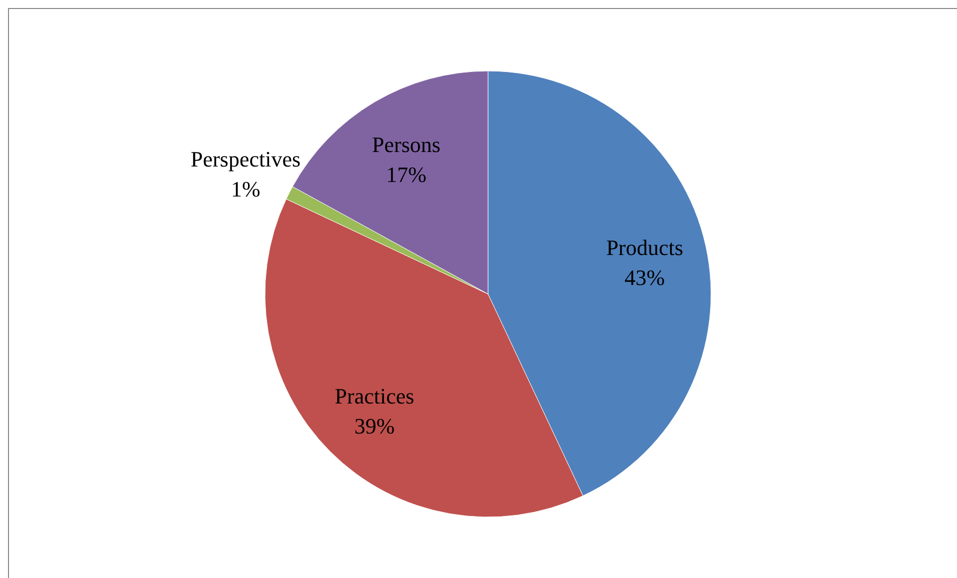  Describe the element at coordinates (645, 247) in the screenshot. I see `slice-label: Products` at that location.